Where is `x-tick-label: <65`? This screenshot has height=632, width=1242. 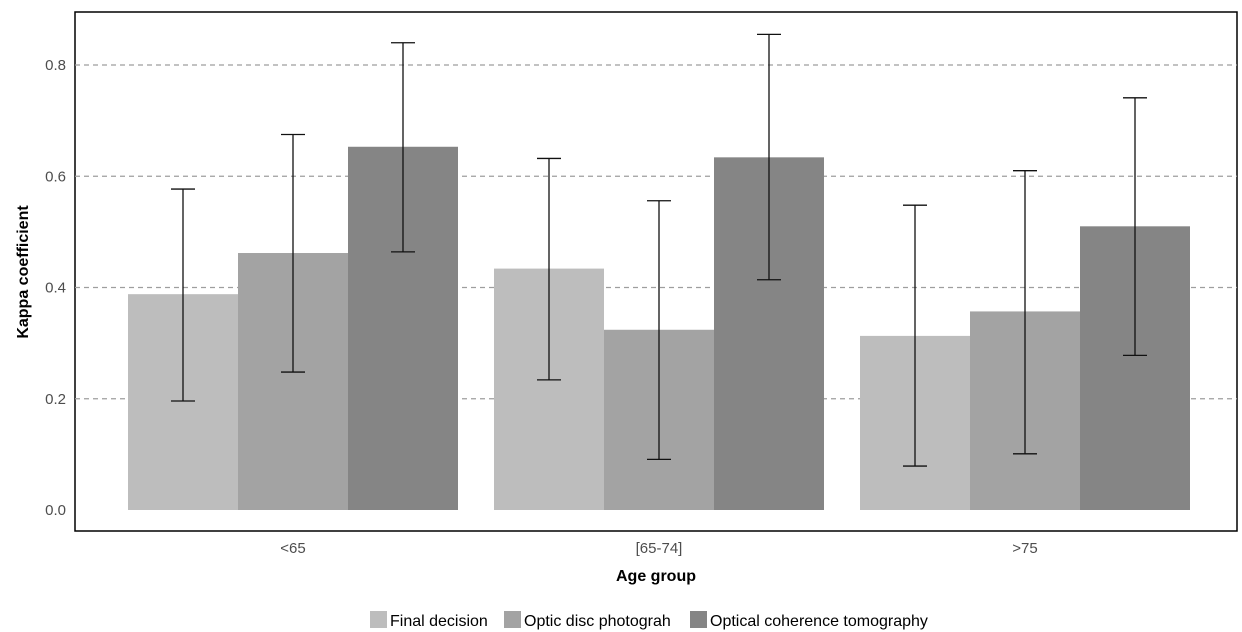
x-tick-label: <65 is located at coordinates (292, 548).